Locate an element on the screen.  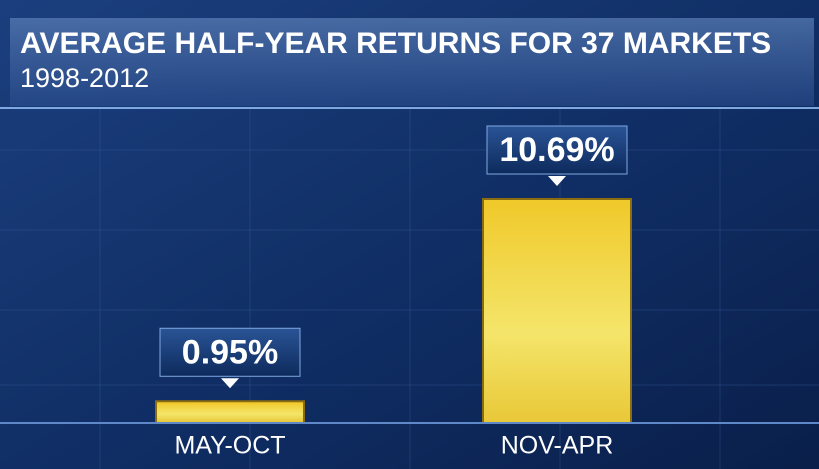
x-tick-label: NOV-APR is located at coordinates (557, 446).